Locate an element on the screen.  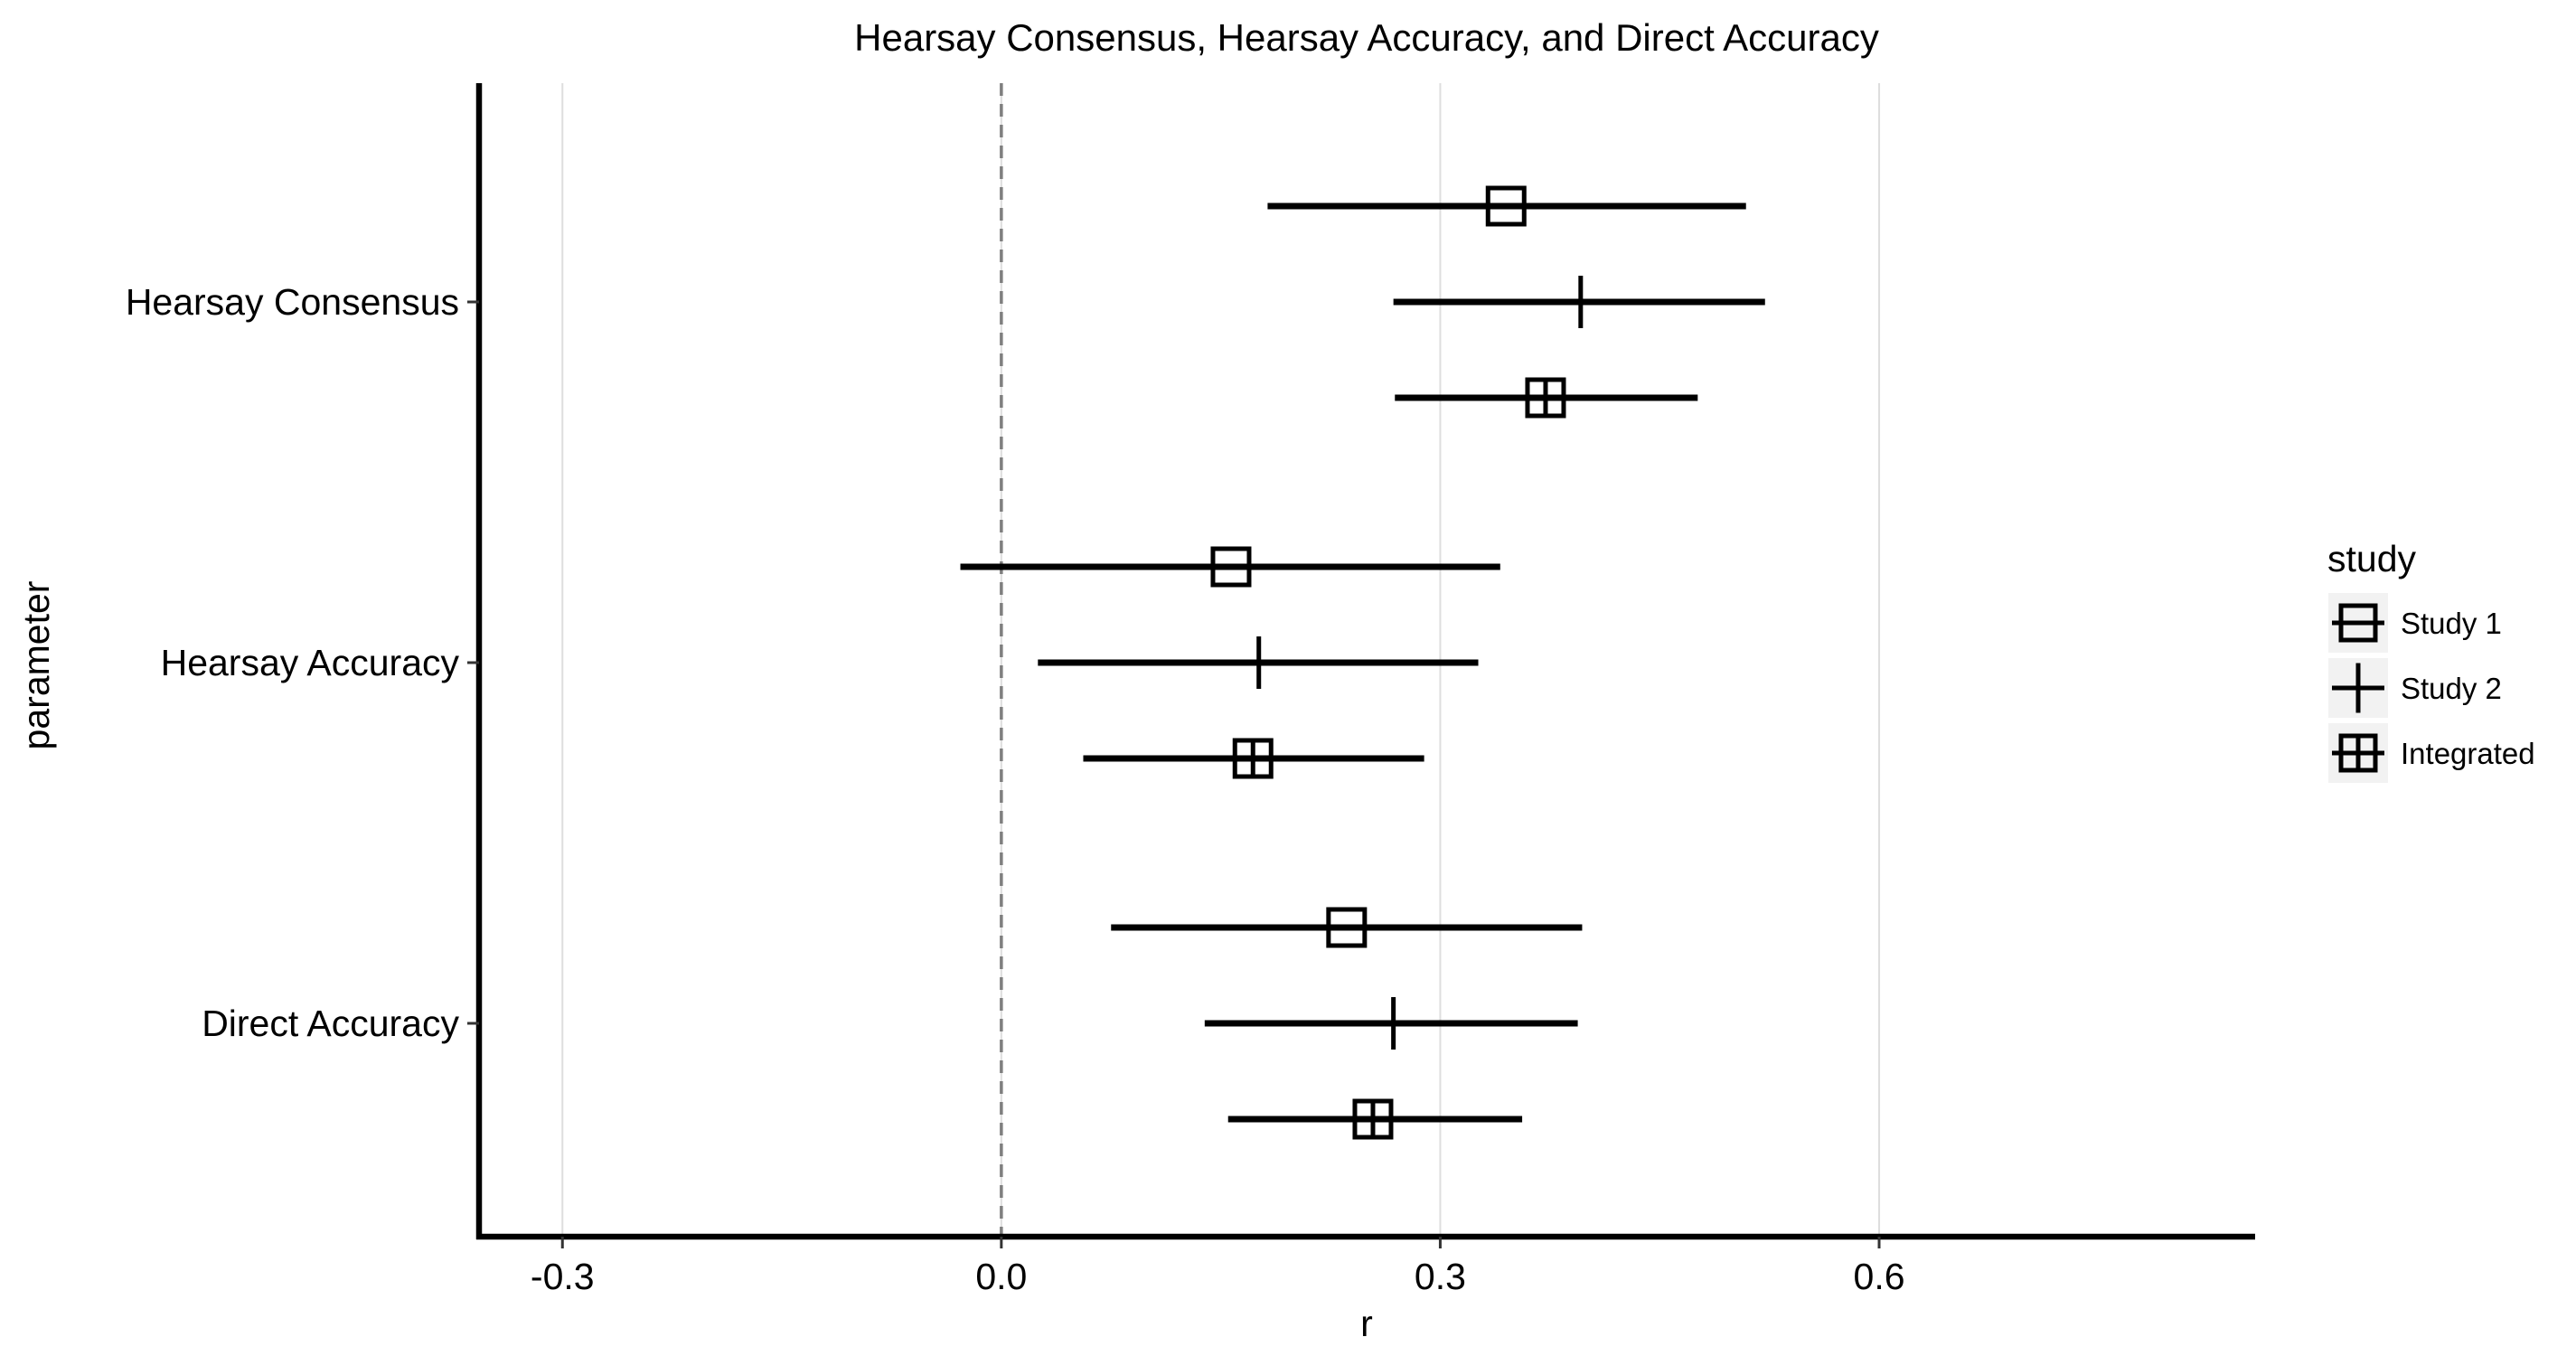
point-hearsay-accuracy-integrated is located at coordinates (1253, 758).